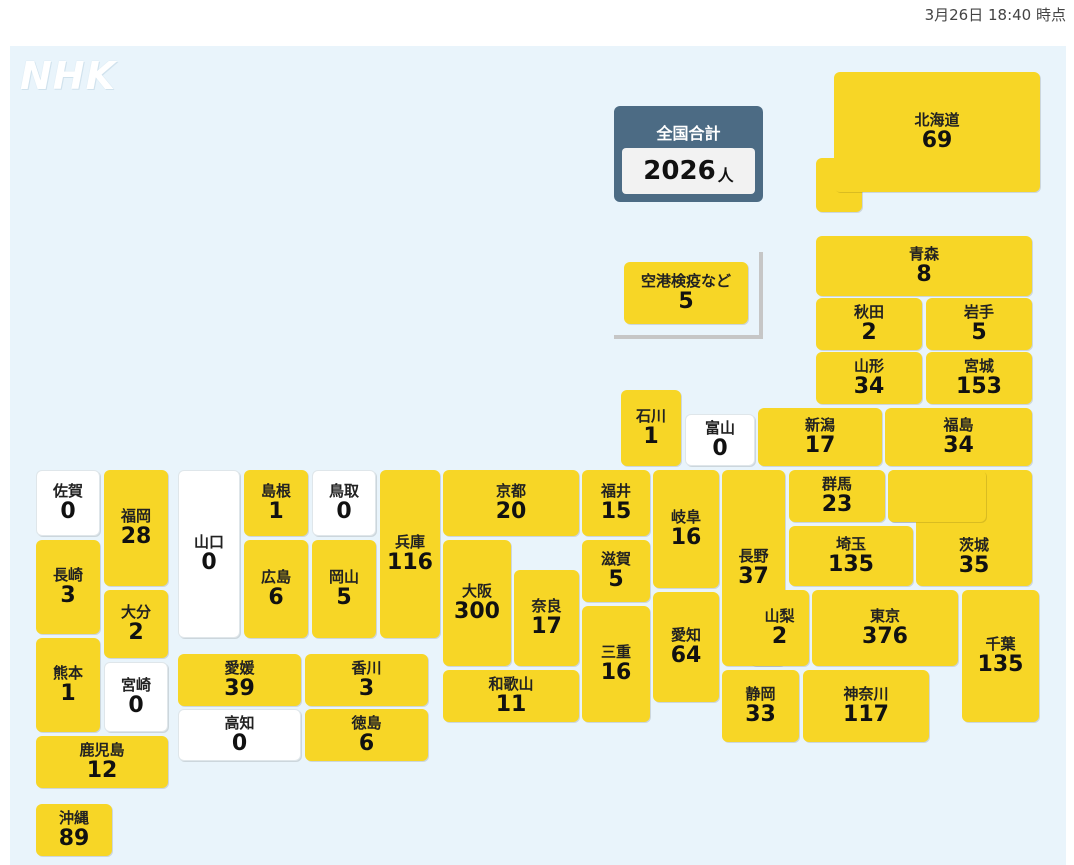 The image size is (1074, 865). I want to click on prefecture-tile-shizuoka: 静岡 33, so click(760, 706).